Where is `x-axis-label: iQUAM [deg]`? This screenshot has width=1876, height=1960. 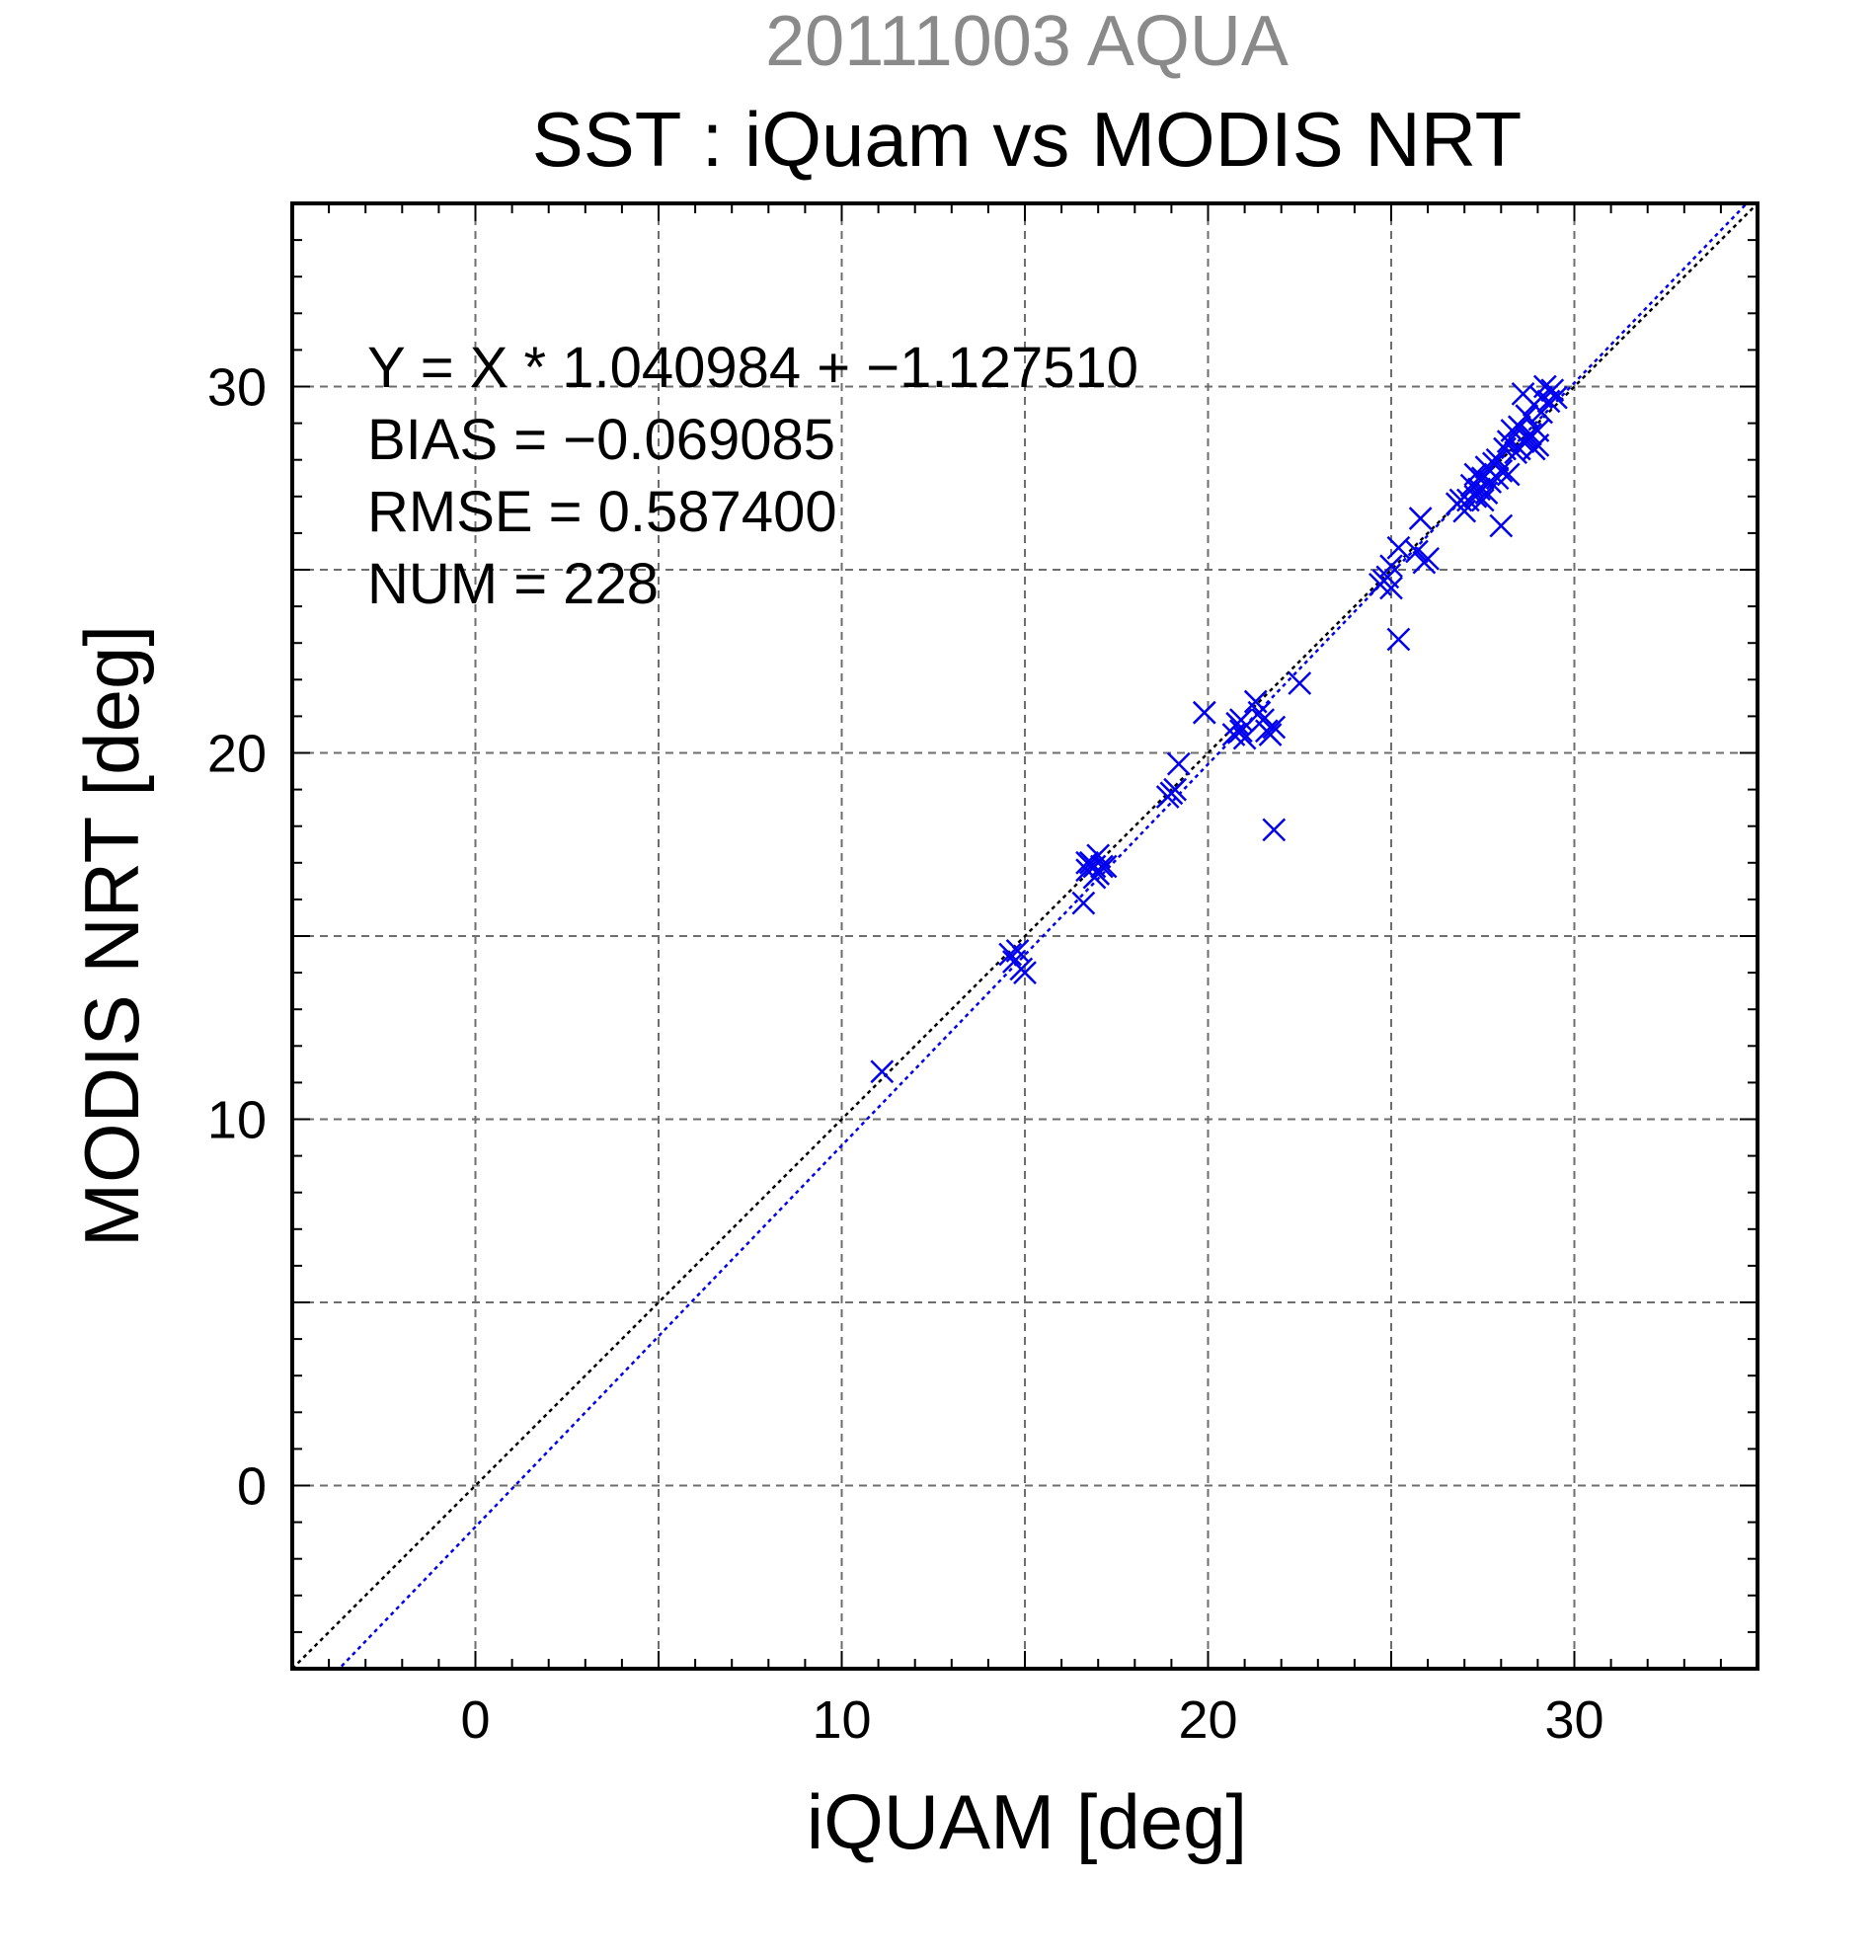
x-axis-label: iQUAM [deg] is located at coordinates (1027, 1822).